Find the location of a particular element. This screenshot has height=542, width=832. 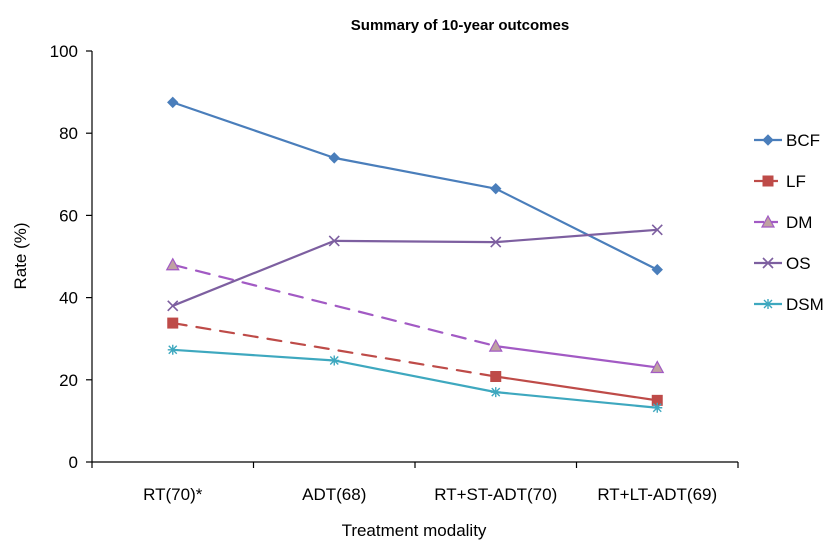

y-tick-label: 100 is located at coordinates (64, 51).